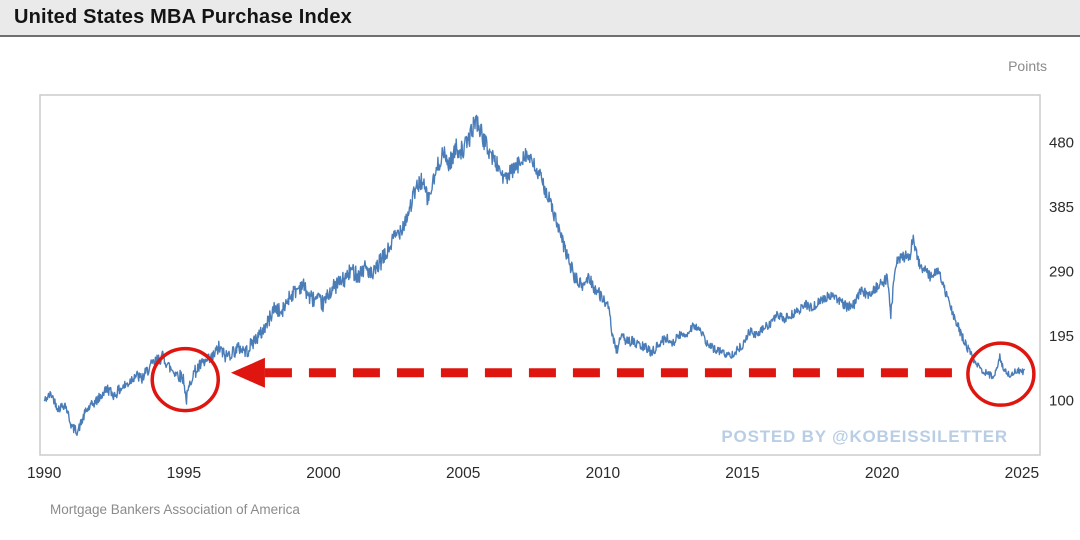 The height and width of the screenshot is (540, 1080). I want to click on x-tick-label: 2020, so click(882, 473).